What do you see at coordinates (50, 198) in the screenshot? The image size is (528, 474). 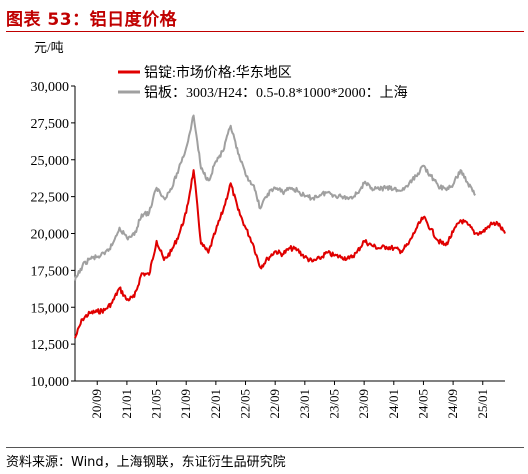 I see `y-tick-label: 22,500` at bounding box center [50, 198].